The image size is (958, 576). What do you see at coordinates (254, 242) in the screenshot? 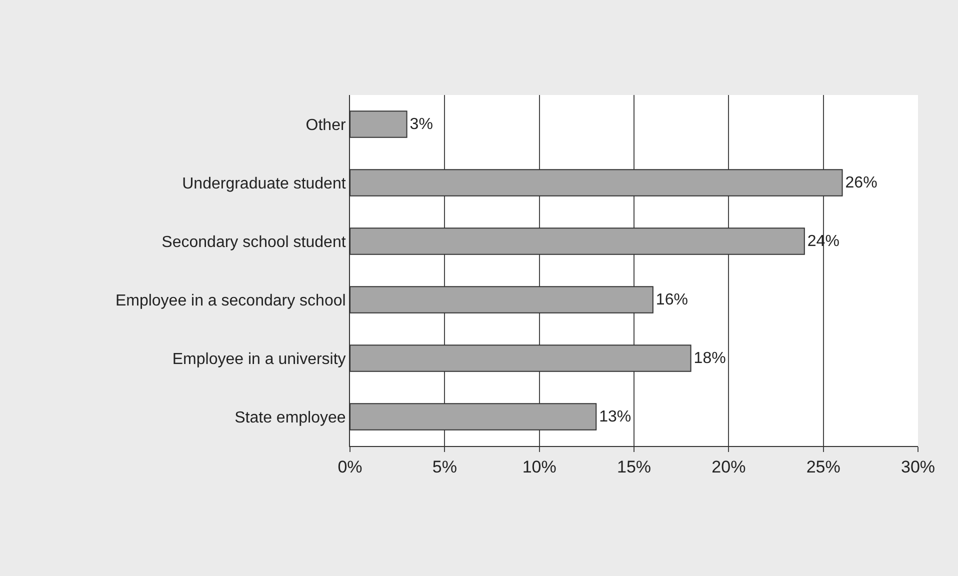
I see `y-tick-label: Secondary school student` at bounding box center [254, 242].